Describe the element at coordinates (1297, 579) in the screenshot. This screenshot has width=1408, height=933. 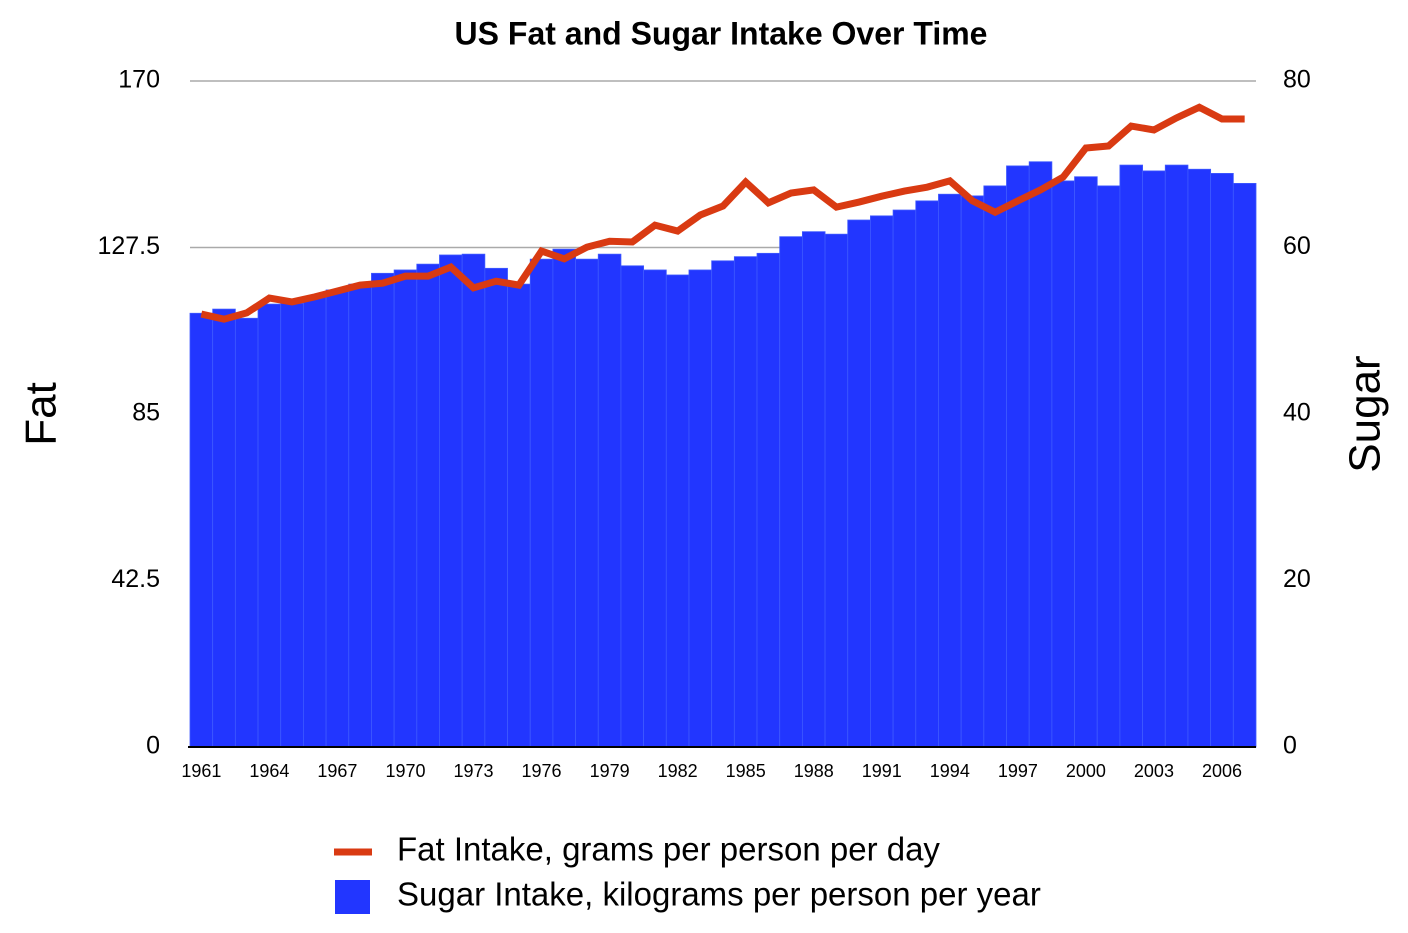
I see `y2-tick-label: 20` at that location.